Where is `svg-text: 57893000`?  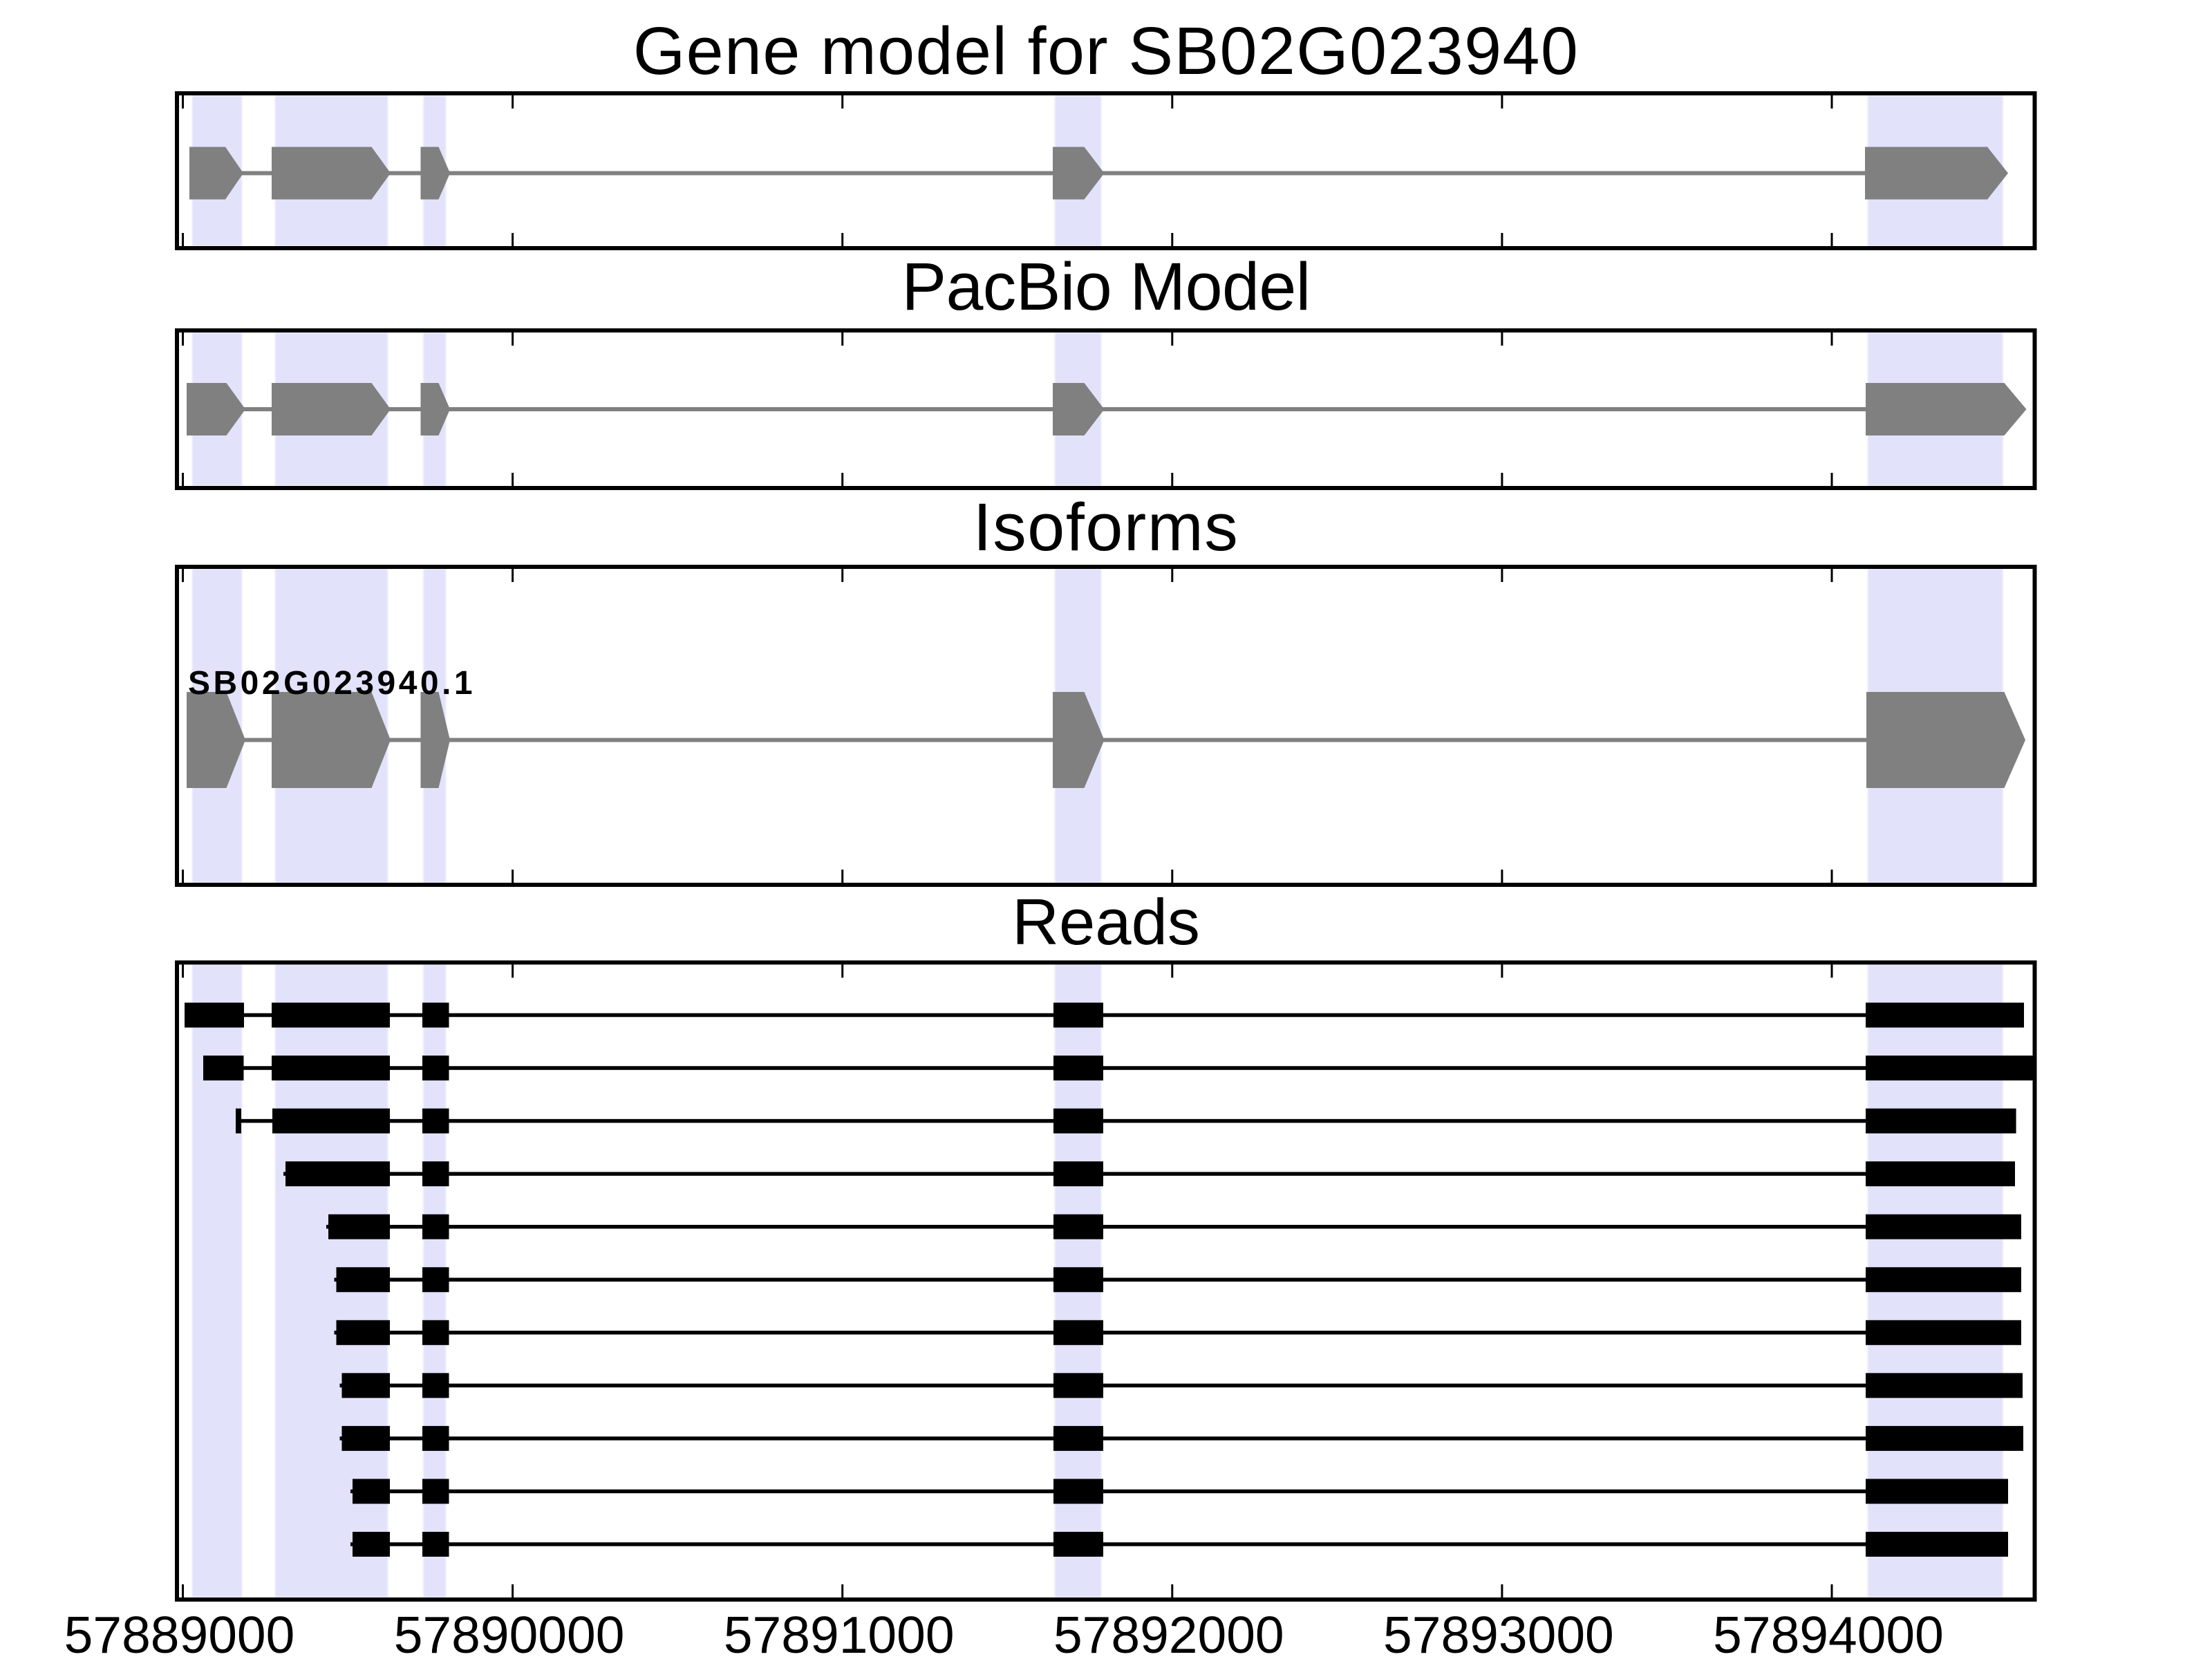 svg-text: 57893000 is located at coordinates (1498, 1633).